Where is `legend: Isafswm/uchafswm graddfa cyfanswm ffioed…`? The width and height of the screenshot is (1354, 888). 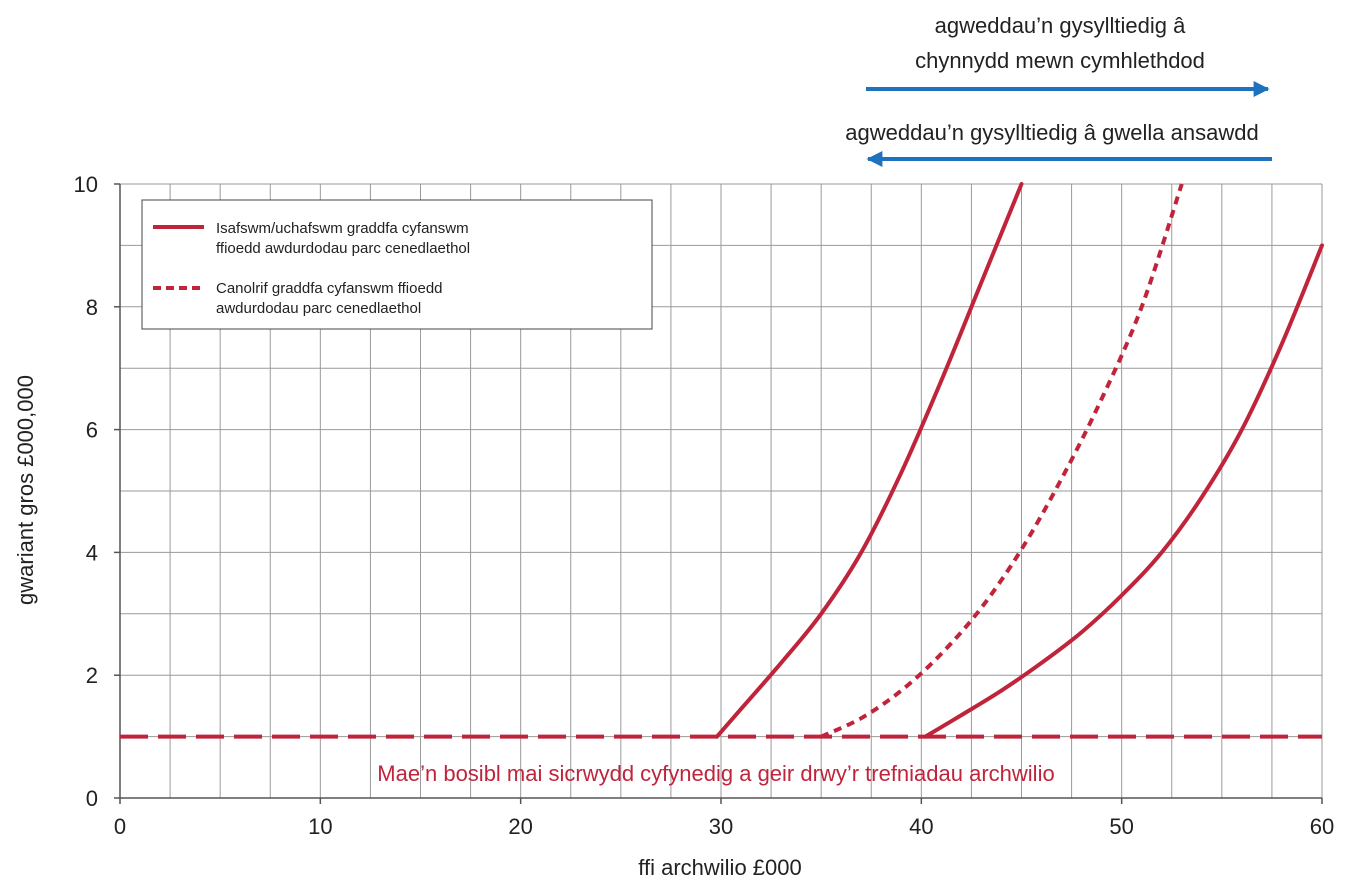
legend: Isafswm/uchafswm graddfa cyfanswm ffioed… is located at coordinates (397, 264).